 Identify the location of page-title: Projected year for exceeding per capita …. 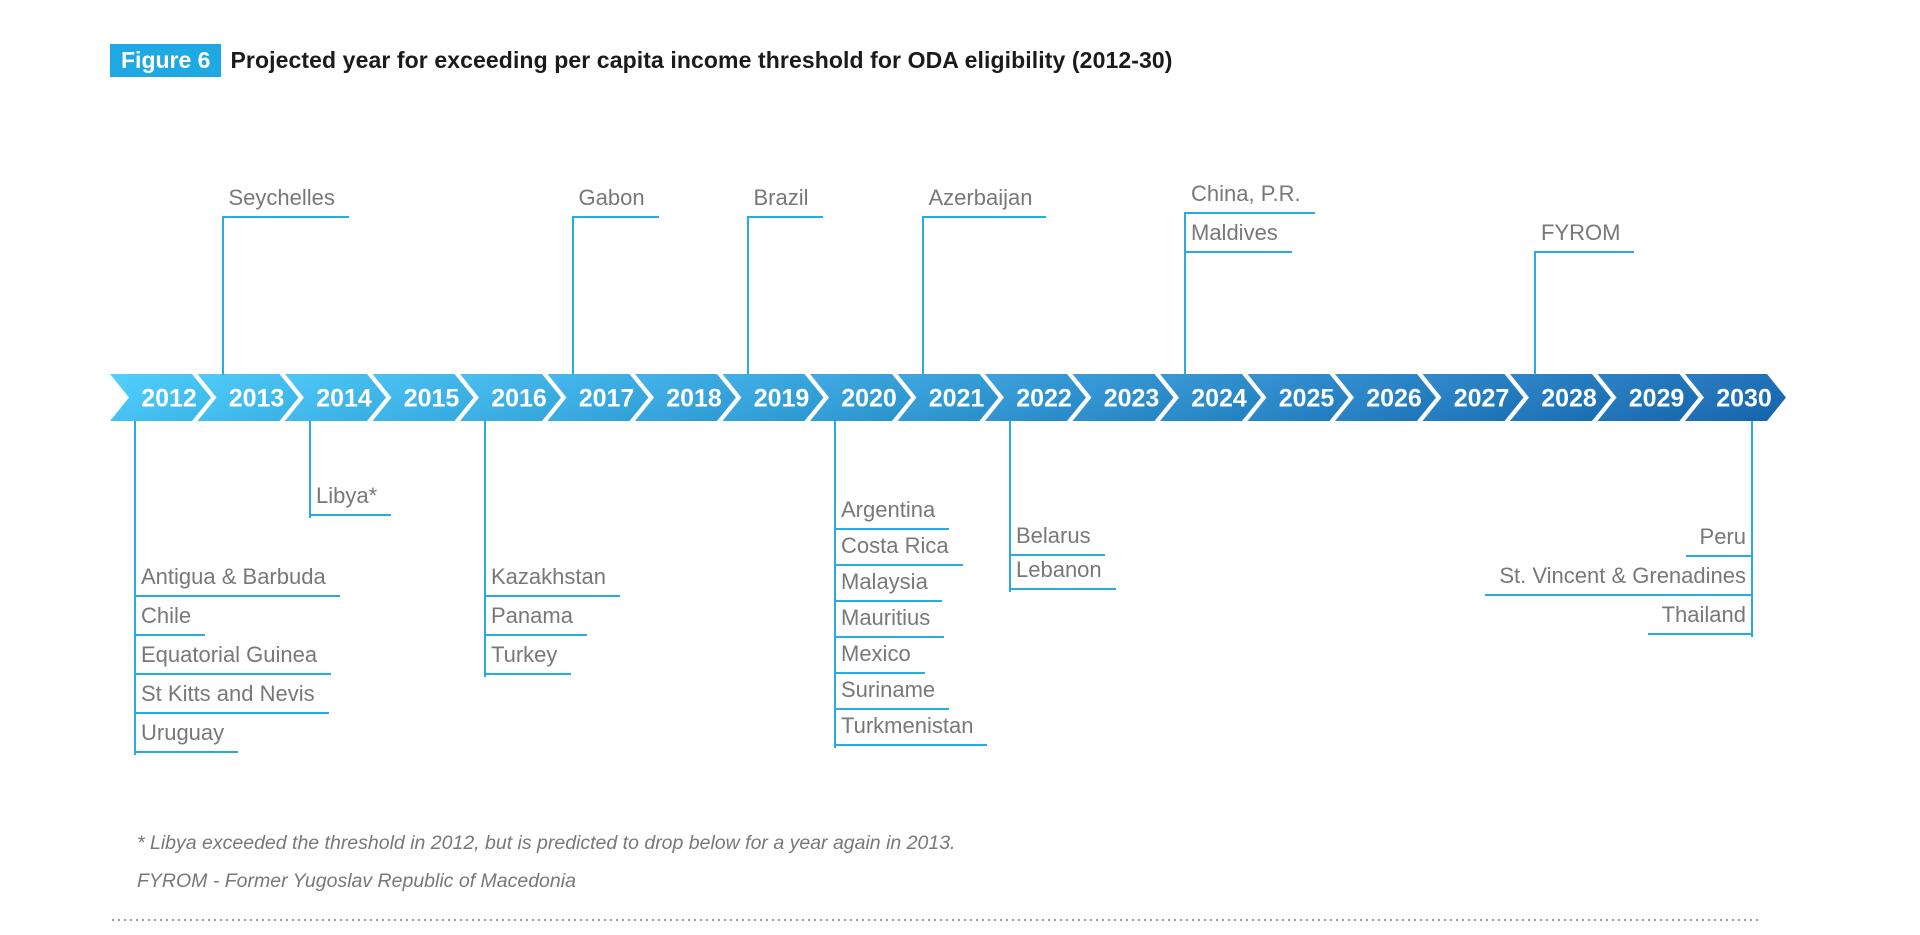
(701, 60).